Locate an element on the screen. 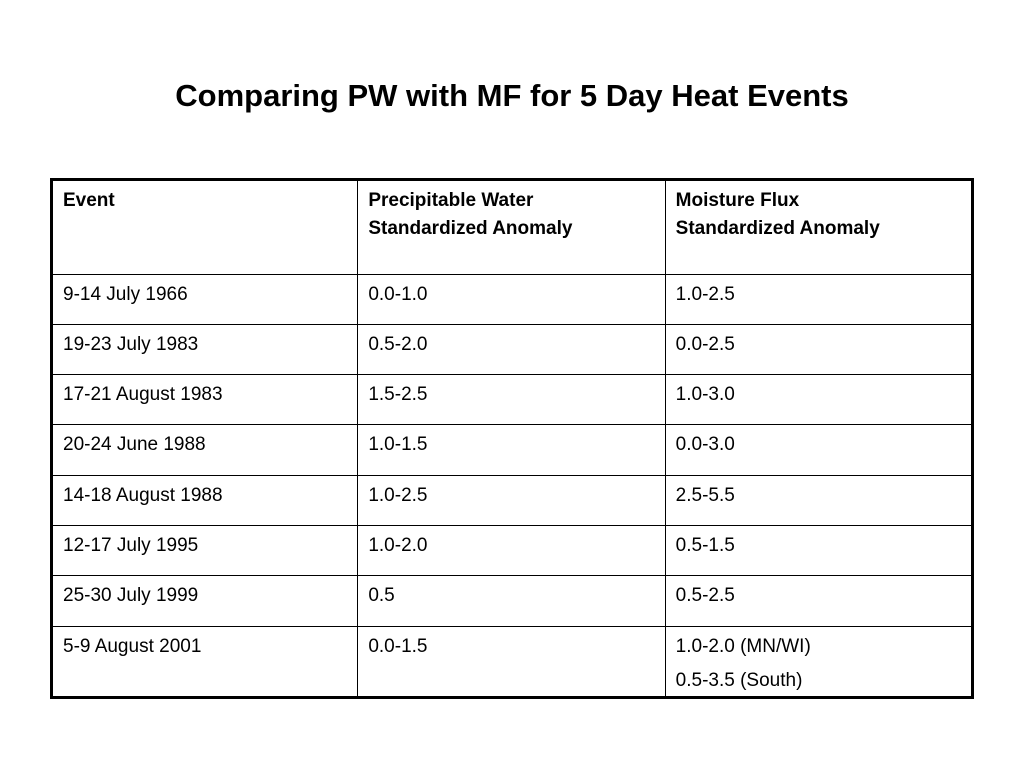  table-row: 14-18 August 1988 1.0-2.5 2.5-5.5 is located at coordinates (512, 500).